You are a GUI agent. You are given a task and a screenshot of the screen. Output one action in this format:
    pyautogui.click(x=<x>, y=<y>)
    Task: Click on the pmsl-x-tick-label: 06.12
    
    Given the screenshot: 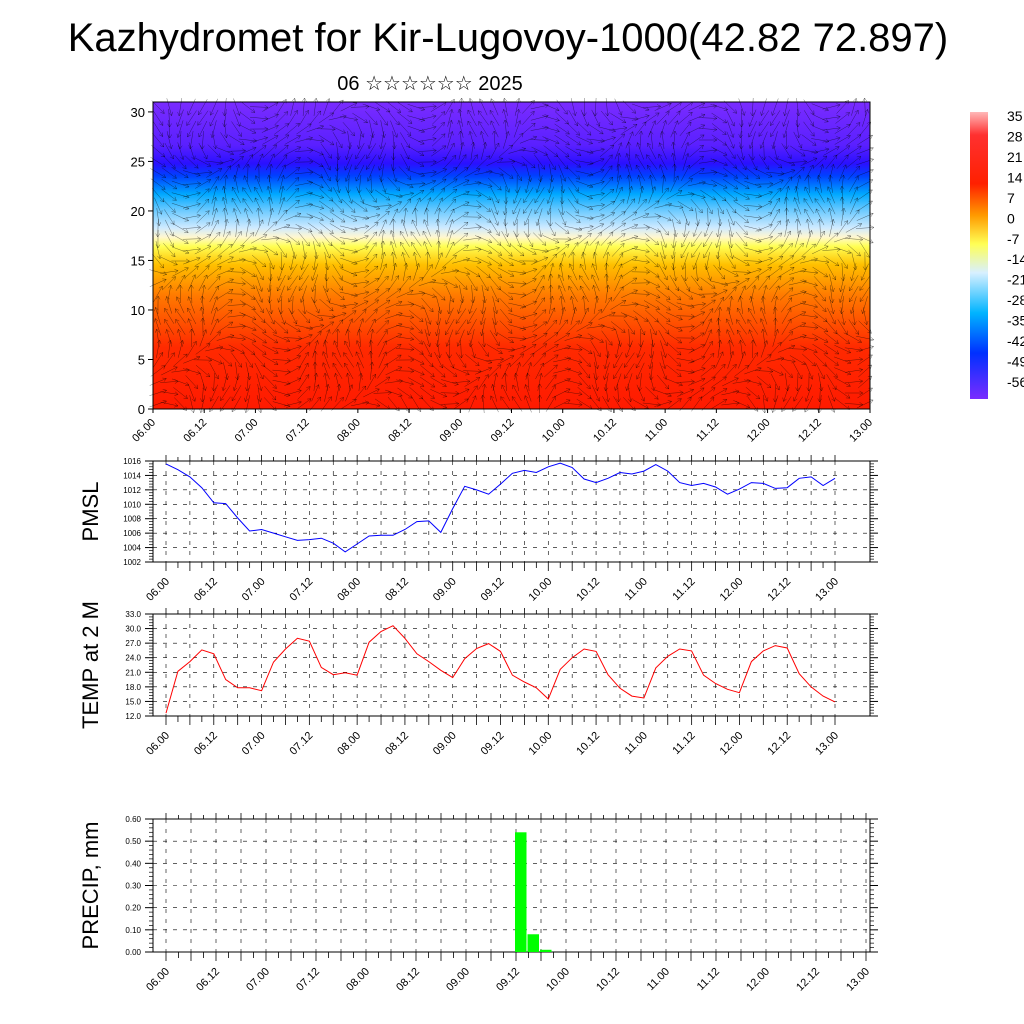 What is the action you would take?
    pyautogui.click(x=206, y=590)
    